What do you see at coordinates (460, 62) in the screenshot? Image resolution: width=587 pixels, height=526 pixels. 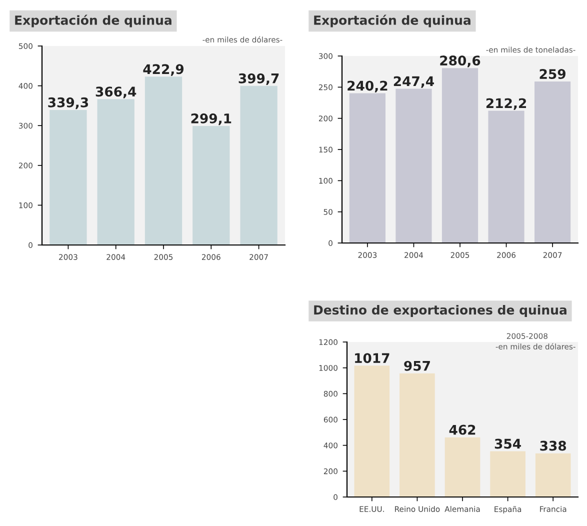 I see `data-label: 280,6` at bounding box center [460, 62].